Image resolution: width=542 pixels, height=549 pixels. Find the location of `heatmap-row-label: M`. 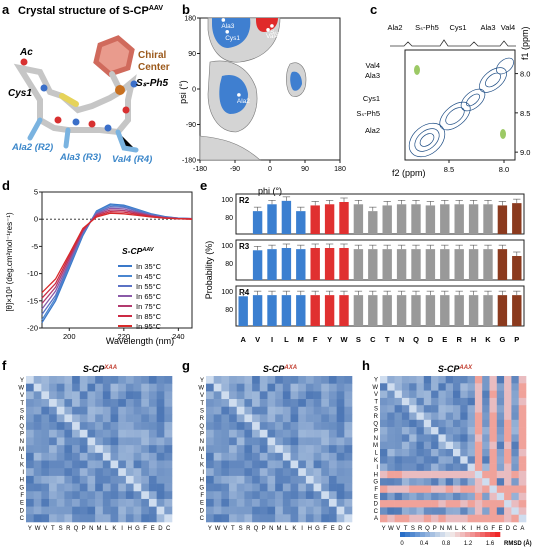

heatmap-row-label: M is located at coordinates (375, 446).